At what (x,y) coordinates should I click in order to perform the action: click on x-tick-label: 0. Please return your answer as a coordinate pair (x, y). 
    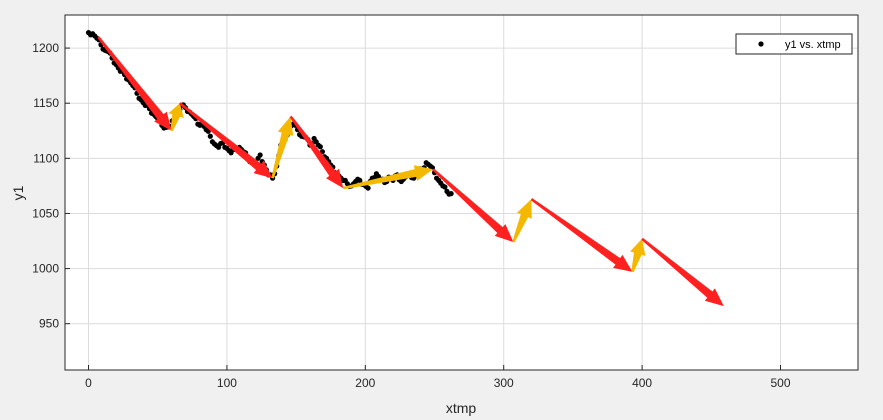
    Looking at the image, I should click on (88, 383).